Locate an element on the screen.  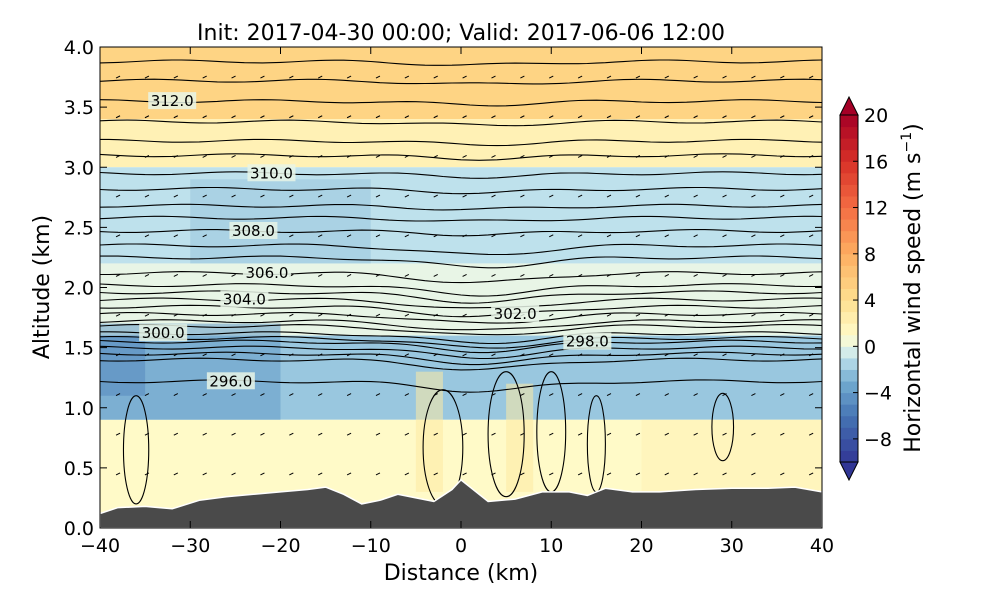
y-tick-label: 0.0 is located at coordinates (79, 529).